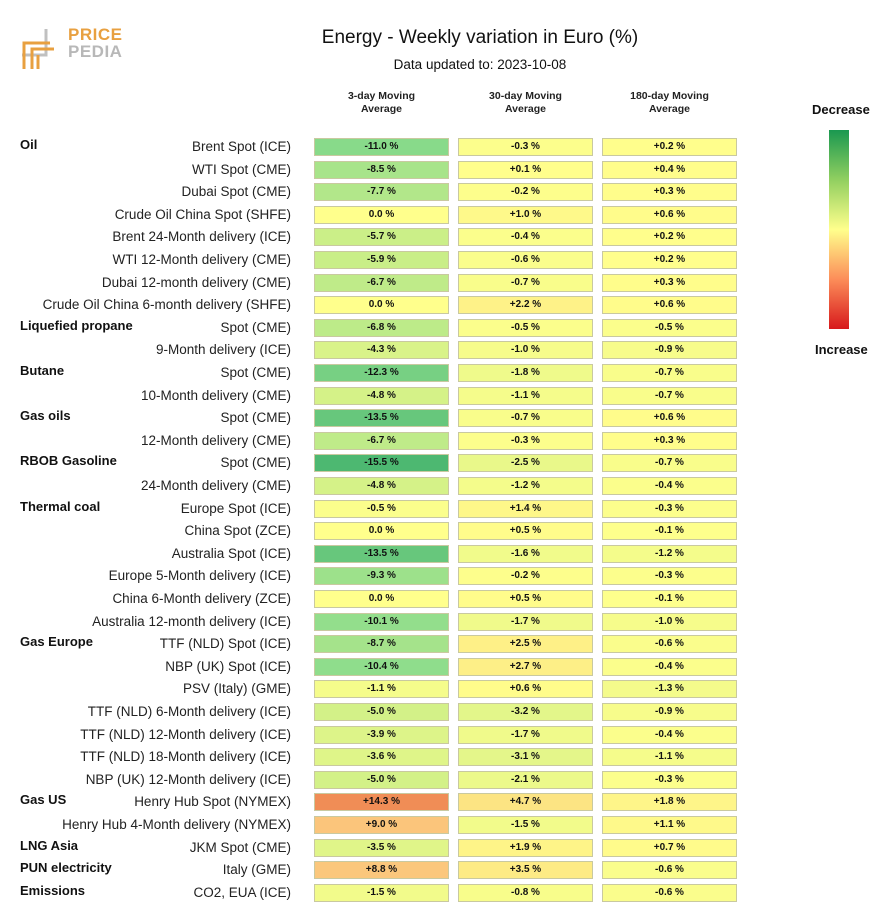  What do you see at coordinates (256, 870) in the screenshot?
I see `row-label: Italy (GME)` at bounding box center [256, 870].